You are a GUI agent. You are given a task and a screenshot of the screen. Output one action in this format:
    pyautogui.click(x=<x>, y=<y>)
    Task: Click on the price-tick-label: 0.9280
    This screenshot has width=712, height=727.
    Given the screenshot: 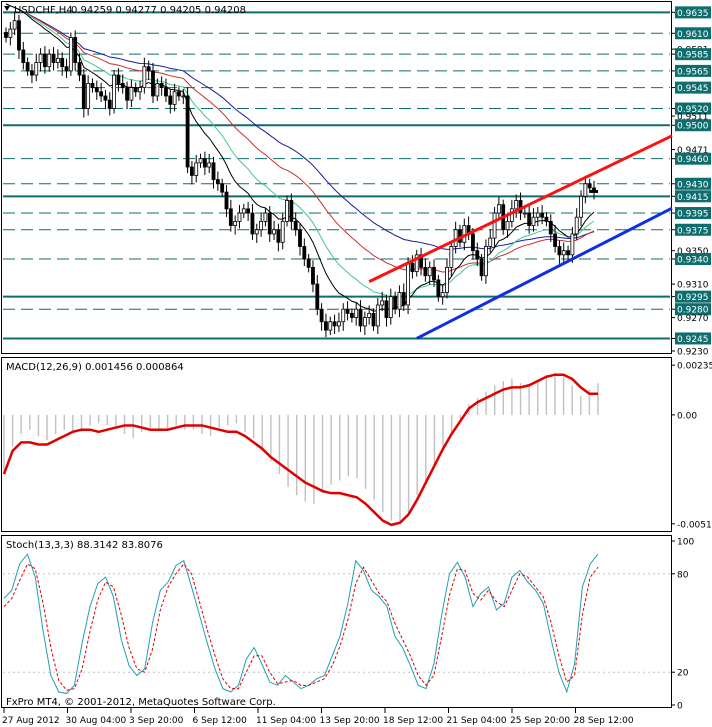 What is the action you would take?
    pyautogui.click(x=693, y=311)
    